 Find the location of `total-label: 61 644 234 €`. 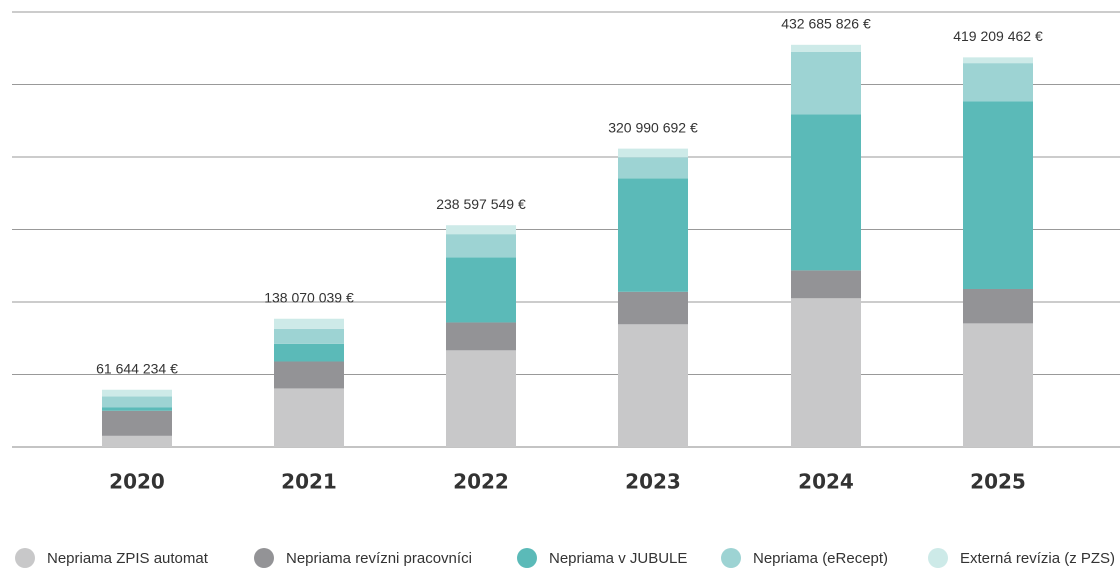

total-label: 61 644 234 € is located at coordinates (137, 368).